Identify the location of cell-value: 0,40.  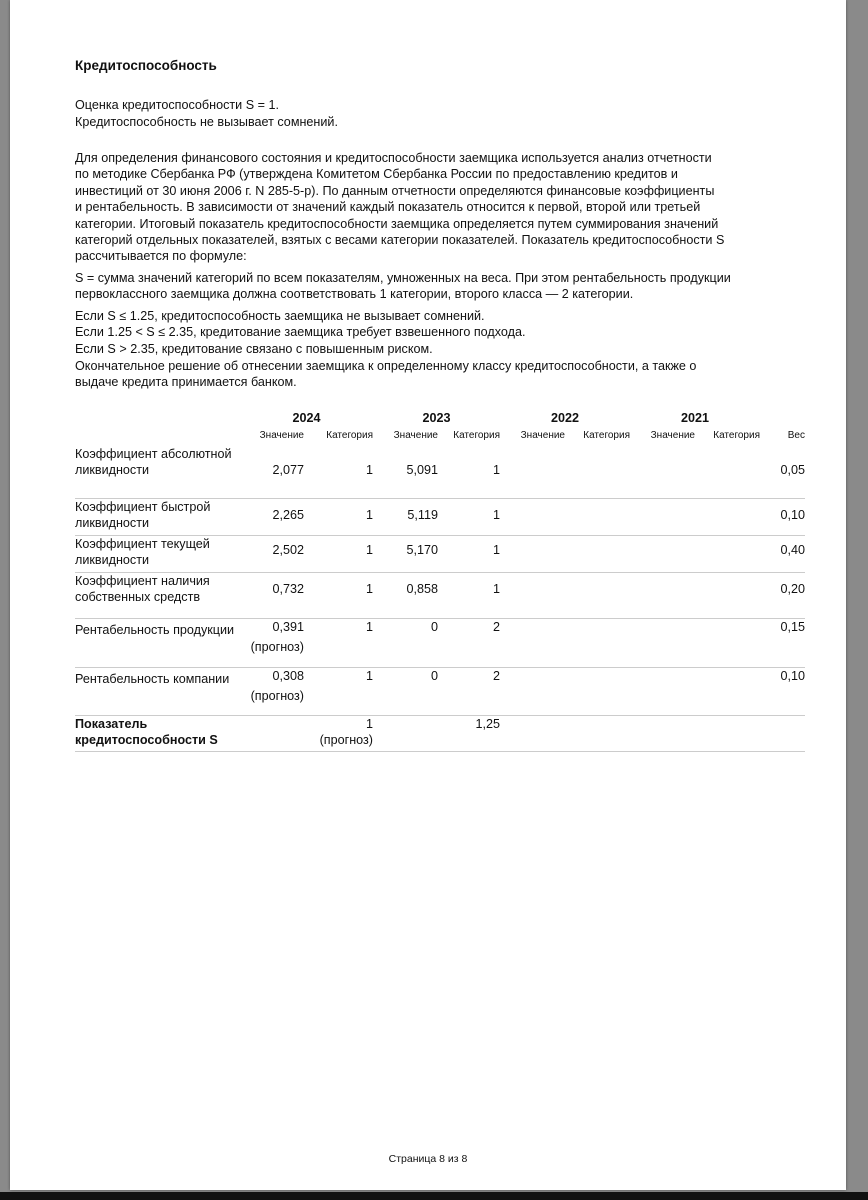
(782, 554).